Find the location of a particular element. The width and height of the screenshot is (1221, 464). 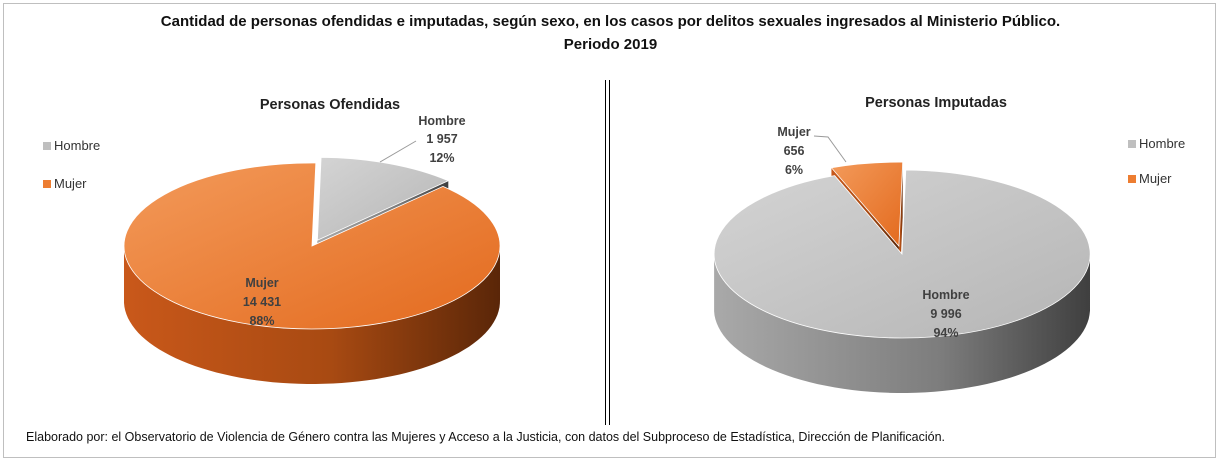

left-hombre-category-label: Hombre is located at coordinates (441, 121).